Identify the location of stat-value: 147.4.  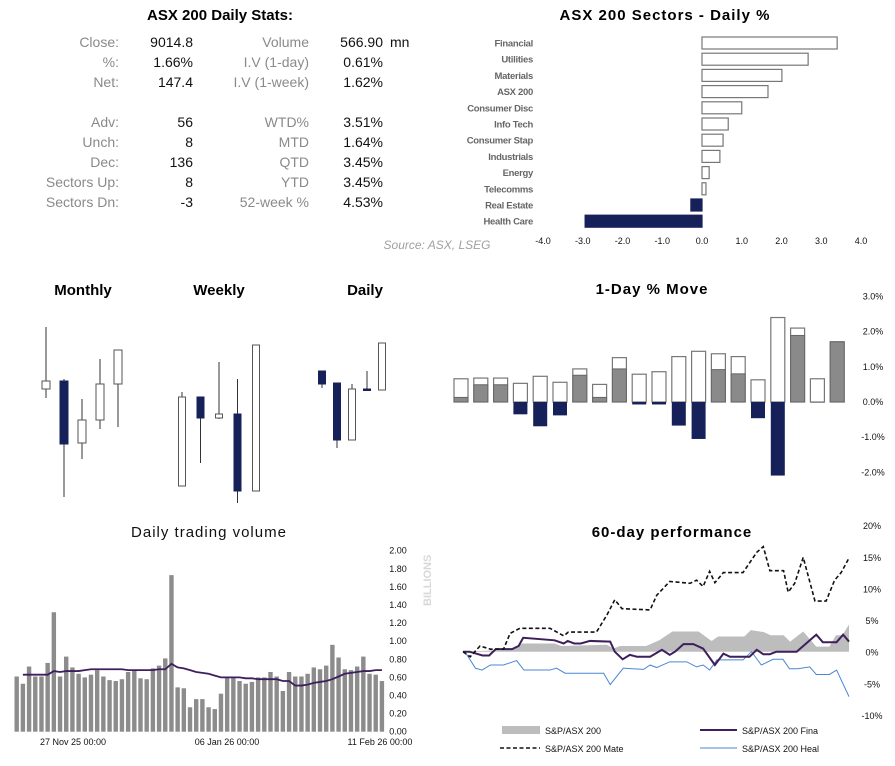
(175, 82).